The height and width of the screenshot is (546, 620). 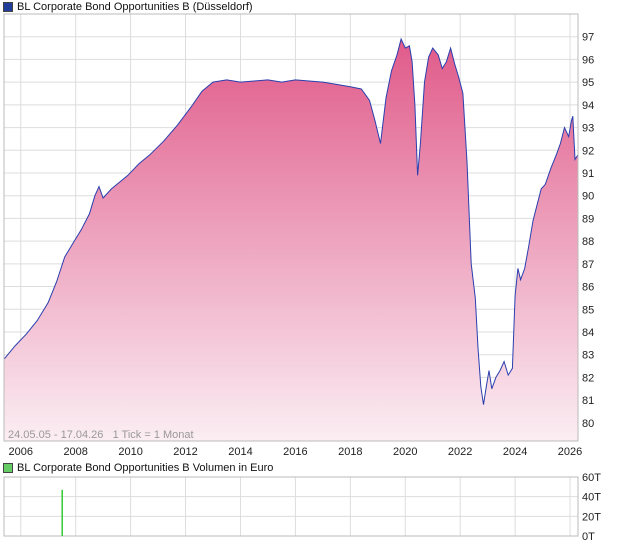 What do you see at coordinates (101, 435) in the screenshot?
I see `date-range-info: 24.05.05 - 17.04.26 1 Tick = 1 Monat` at bounding box center [101, 435].